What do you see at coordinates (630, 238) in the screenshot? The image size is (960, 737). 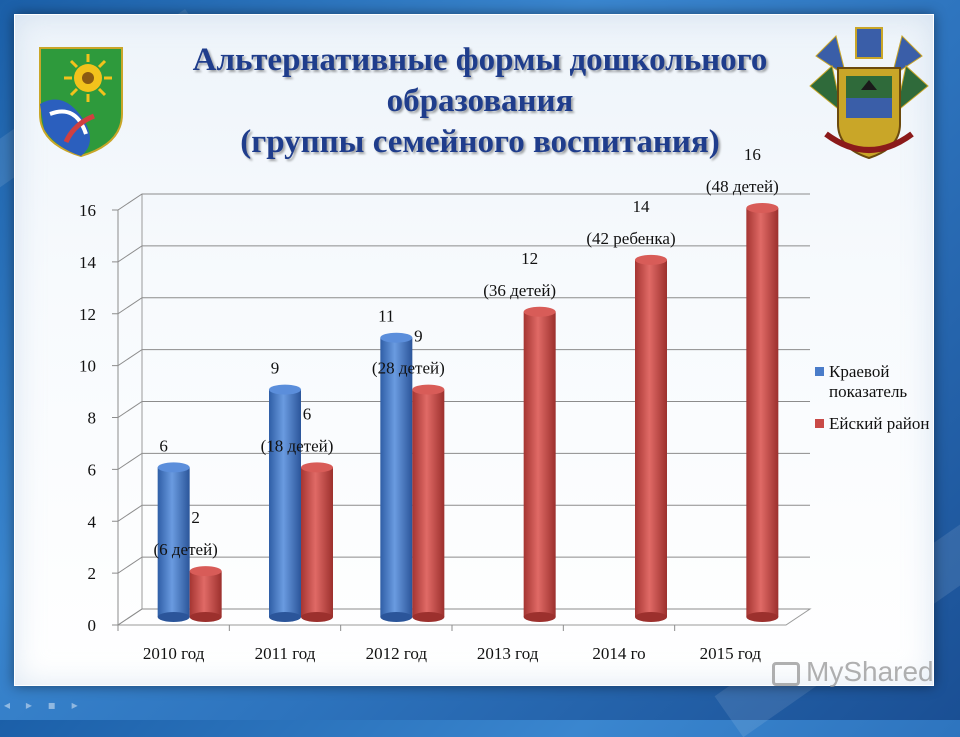 I see `data-label: (42 ребенка)` at bounding box center [630, 238].